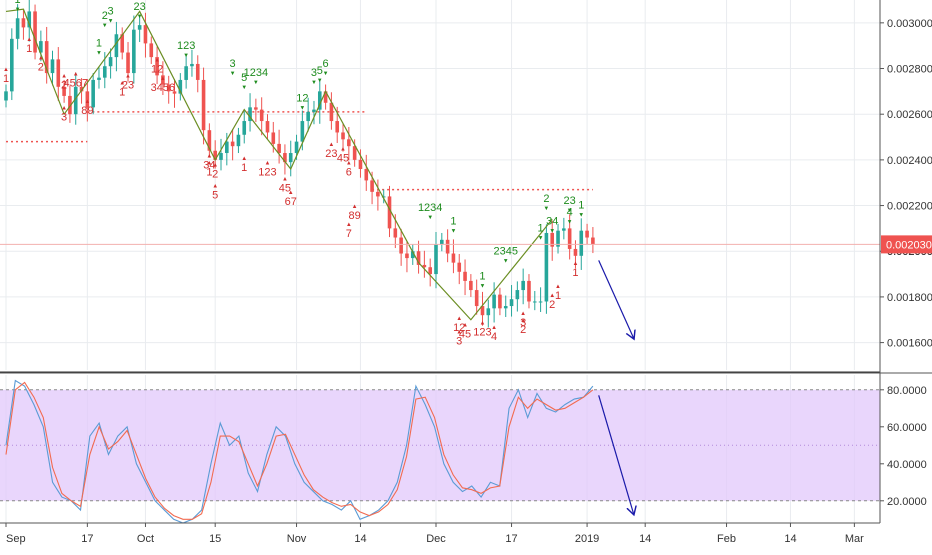 The image size is (932, 555). I want to click on sell-setup-label: 3, so click(233, 64).